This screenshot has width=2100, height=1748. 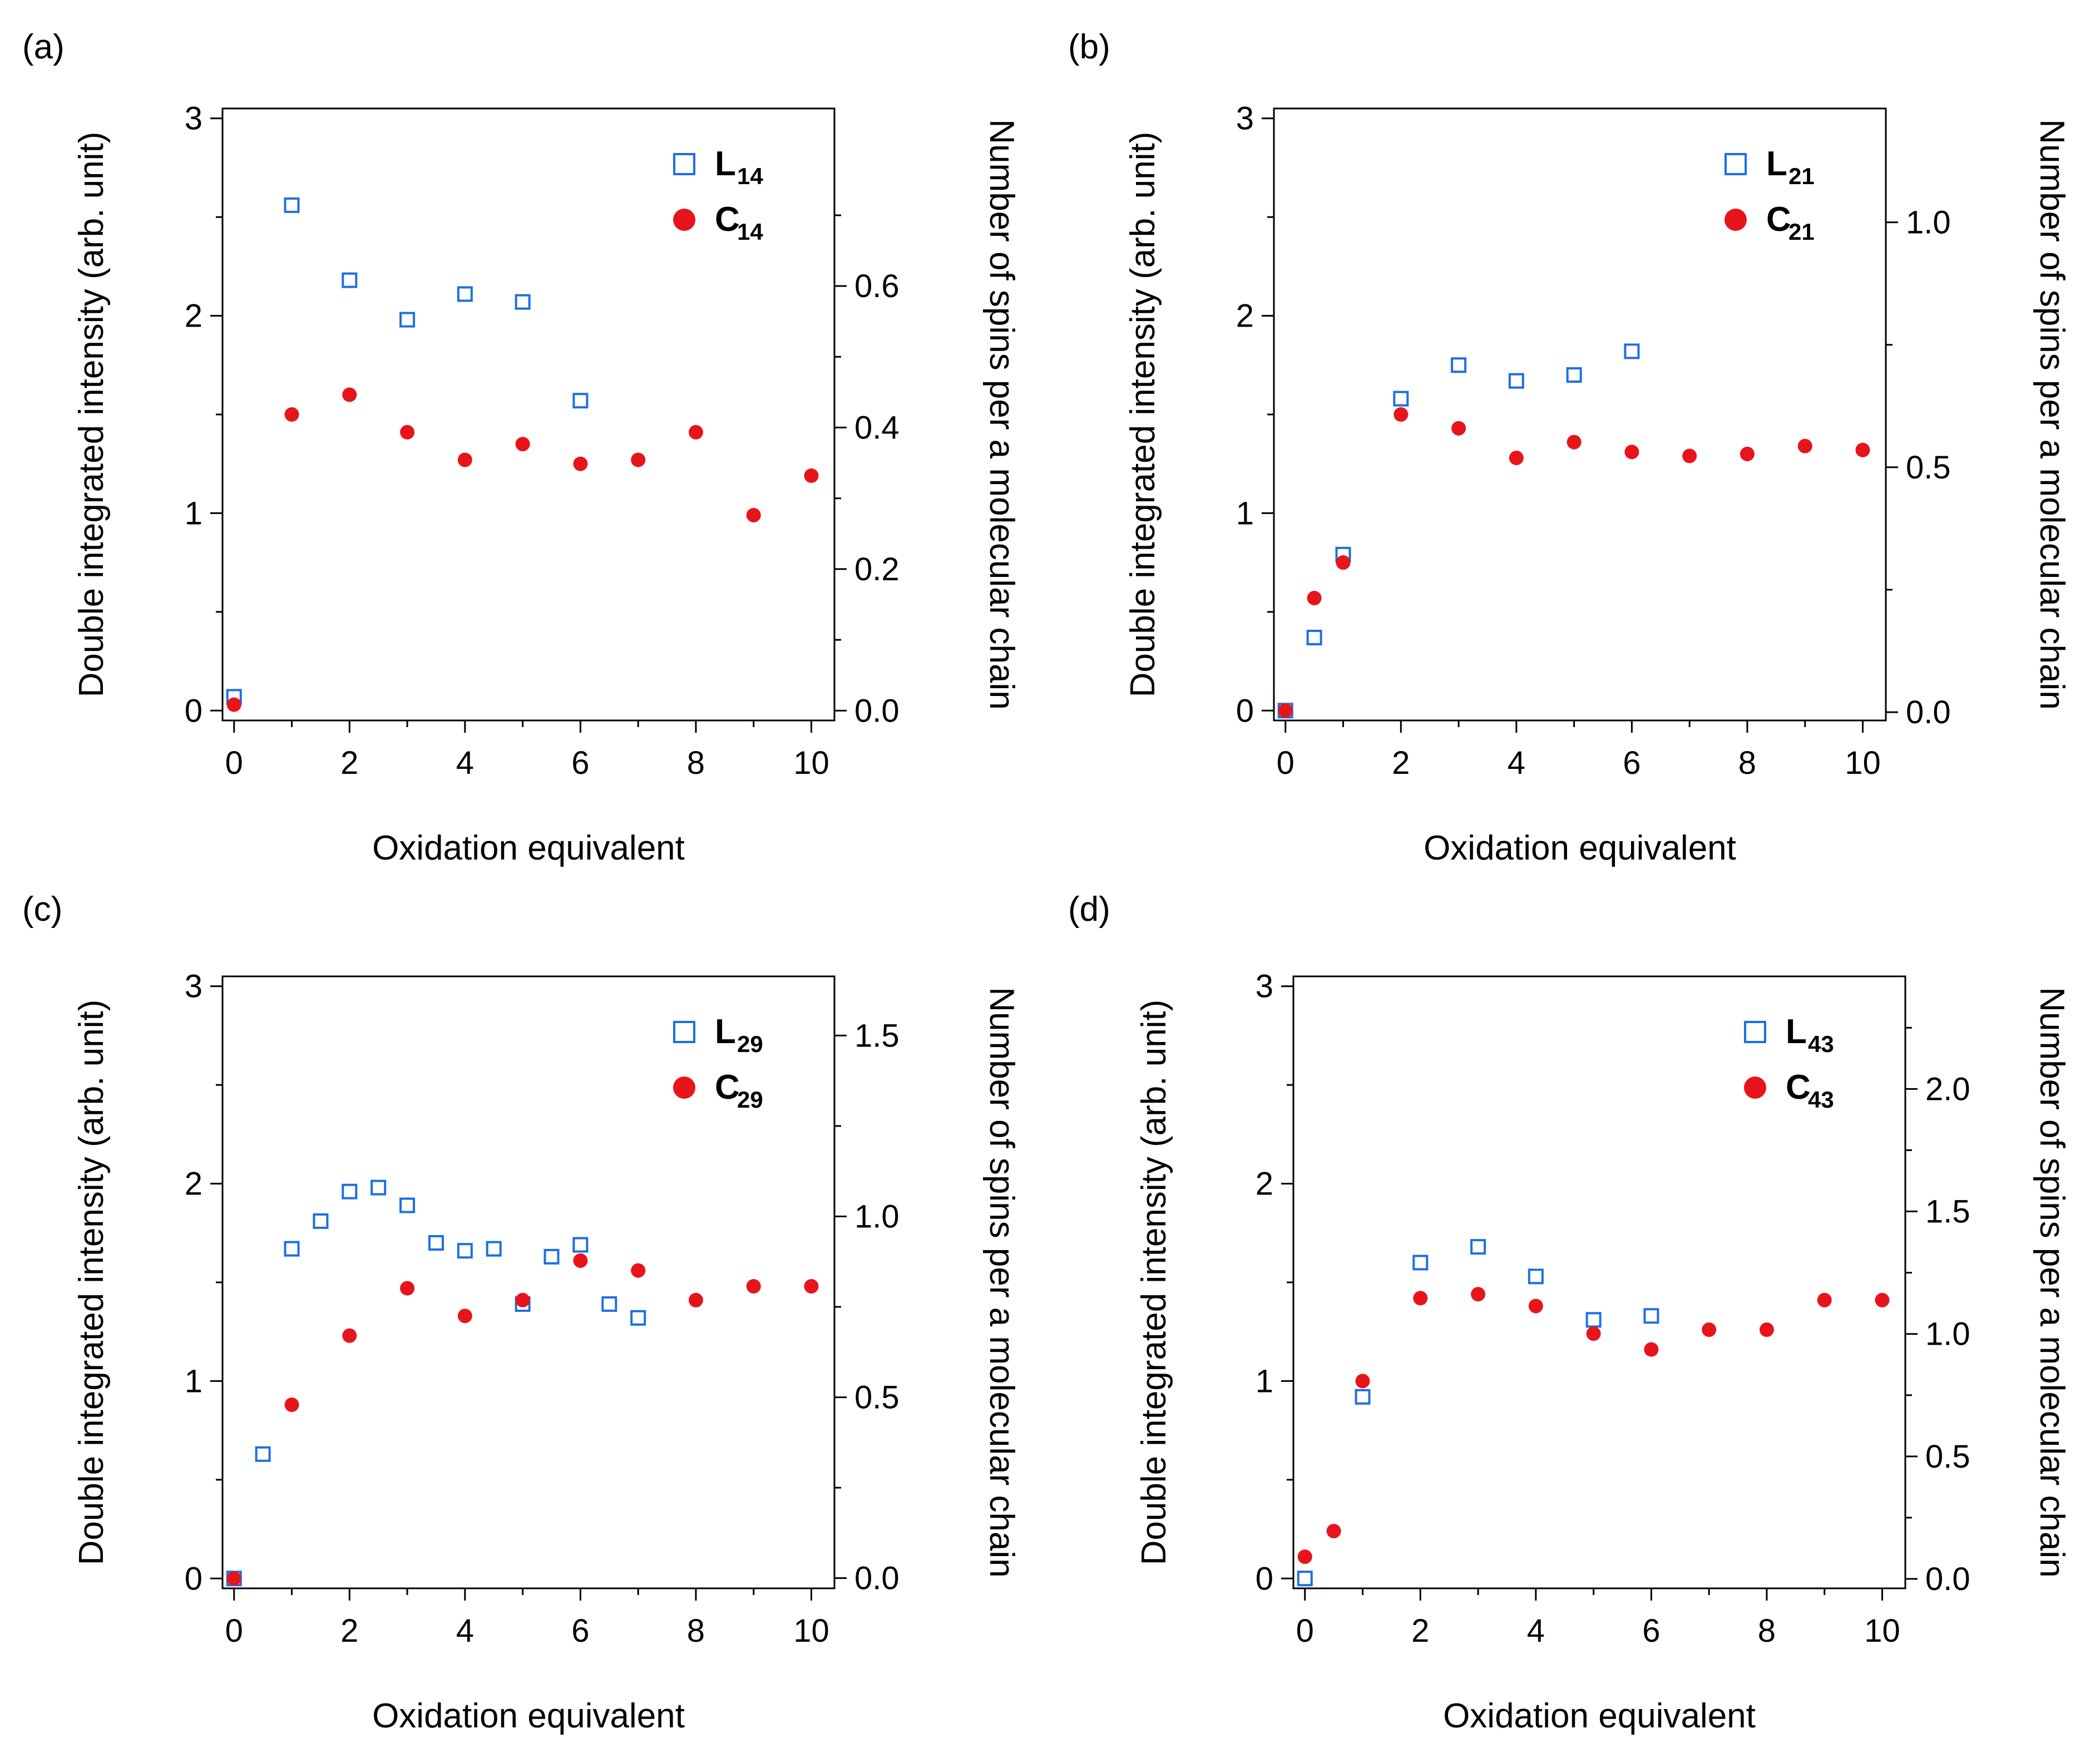 I want to click on legend-subscript: 21, so click(x=1801, y=232).